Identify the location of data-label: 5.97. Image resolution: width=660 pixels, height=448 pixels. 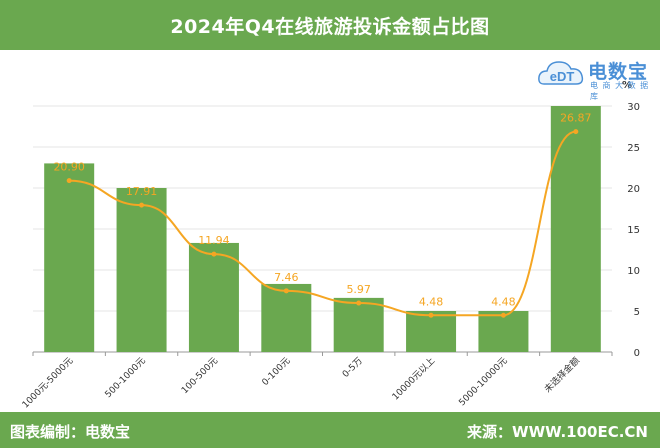
(358, 289).